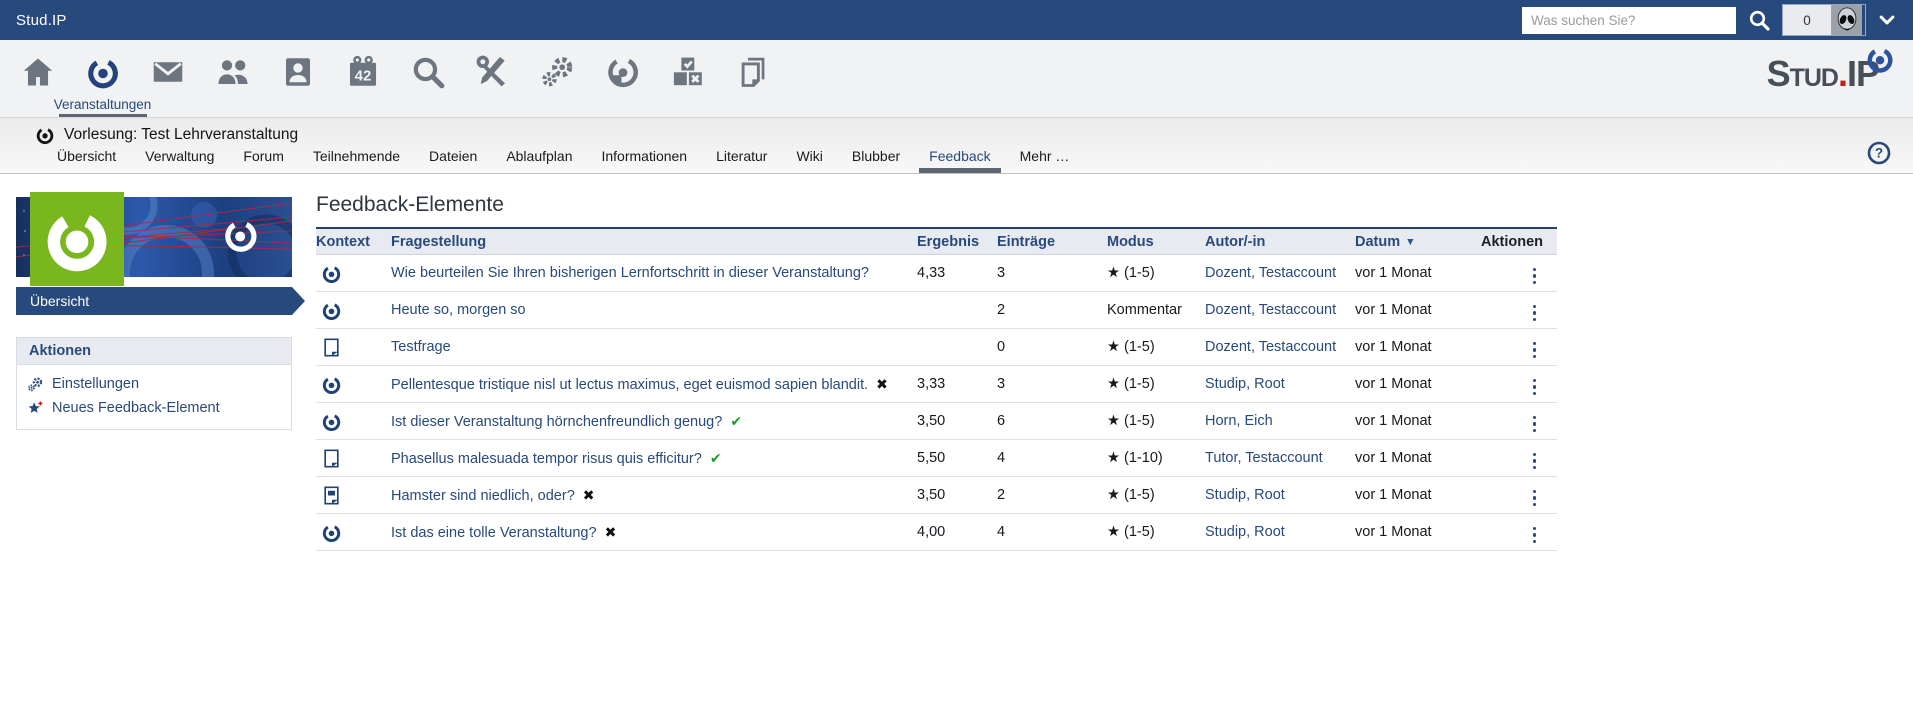  I want to click on column-header-aktionen: Aktionen, so click(1511, 241).